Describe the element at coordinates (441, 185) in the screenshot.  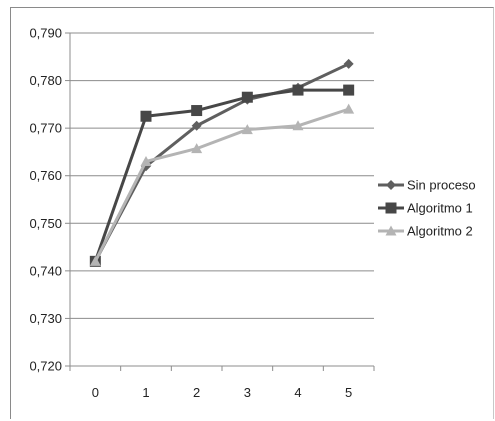
I see `legend-label: Sin proceso` at that location.